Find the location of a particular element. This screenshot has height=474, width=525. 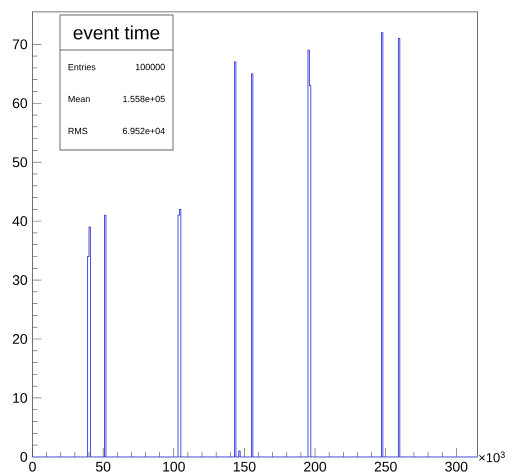

x-tick-label: 150 is located at coordinates (245, 467).